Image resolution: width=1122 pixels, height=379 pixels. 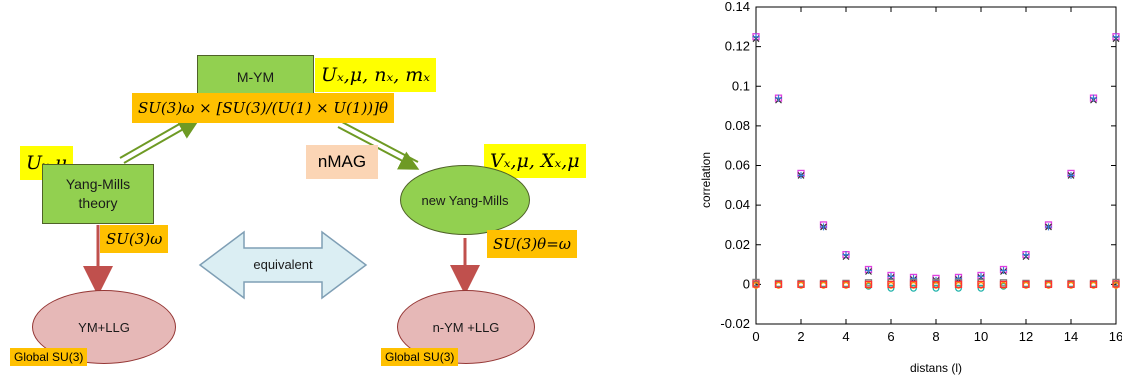 I want to click on x-tick-label: 12, so click(x=1026, y=336).